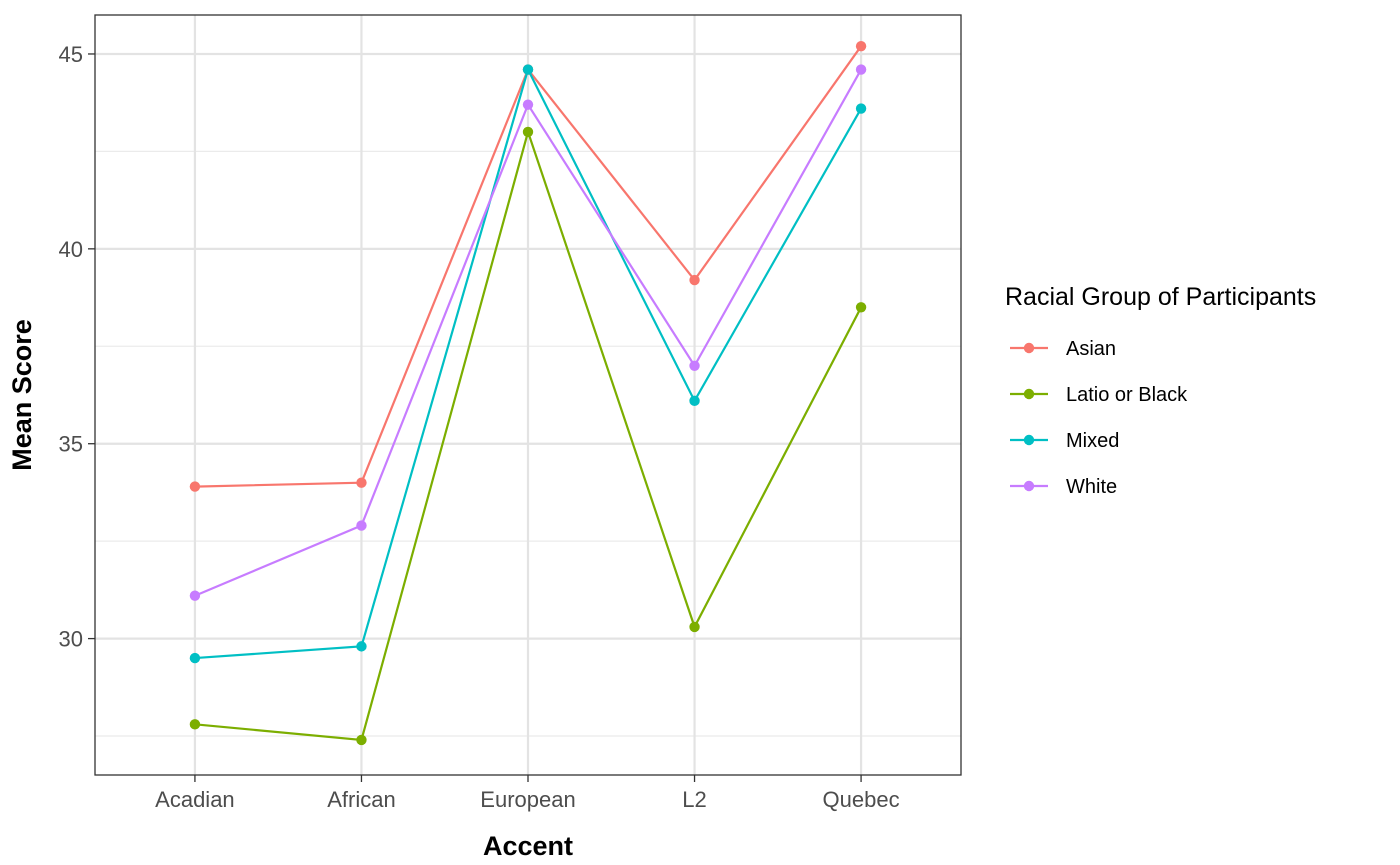  What do you see at coordinates (71, 249) in the screenshot?
I see `y-tick-label: 40` at bounding box center [71, 249].